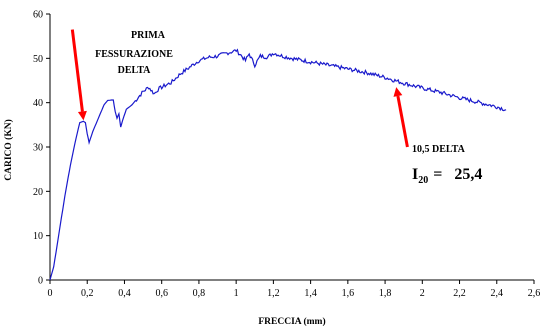  What do you see at coordinates (422, 293) in the screenshot?
I see `x-tick-label: 2` at bounding box center [422, 293].